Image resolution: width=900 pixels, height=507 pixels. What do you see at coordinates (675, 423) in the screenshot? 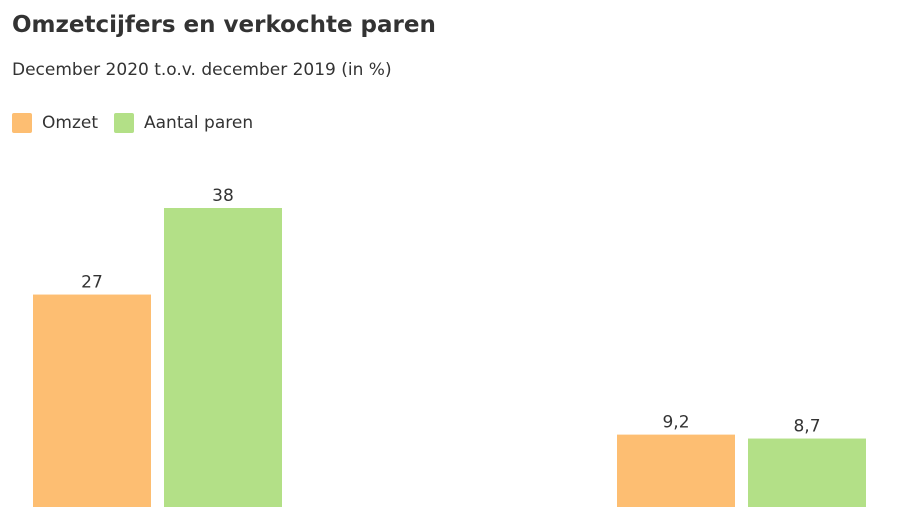
I see `data-label-omzet-2: 9,2` at bounding box center [675, 423].